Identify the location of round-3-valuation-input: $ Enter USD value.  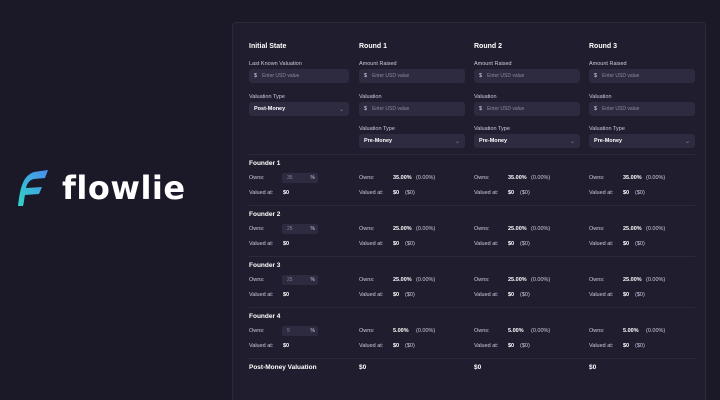
(642, 109).